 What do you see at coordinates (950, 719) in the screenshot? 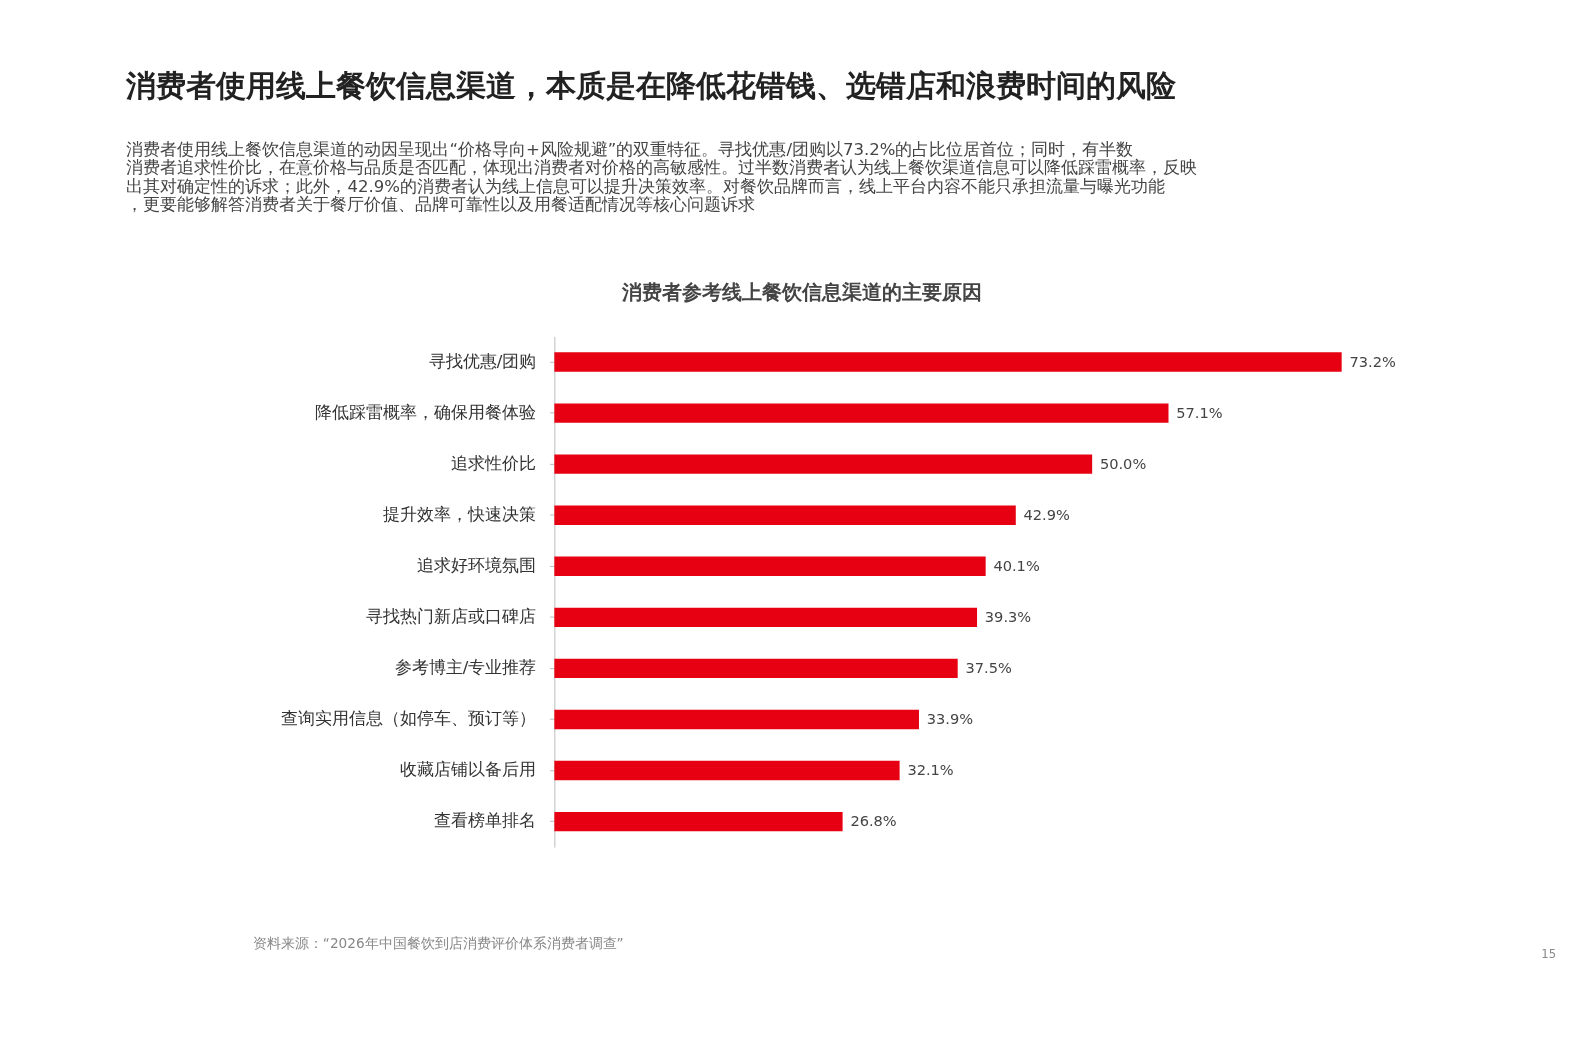
I see `data-label: 33.9%` at bounding box center [950, 719].